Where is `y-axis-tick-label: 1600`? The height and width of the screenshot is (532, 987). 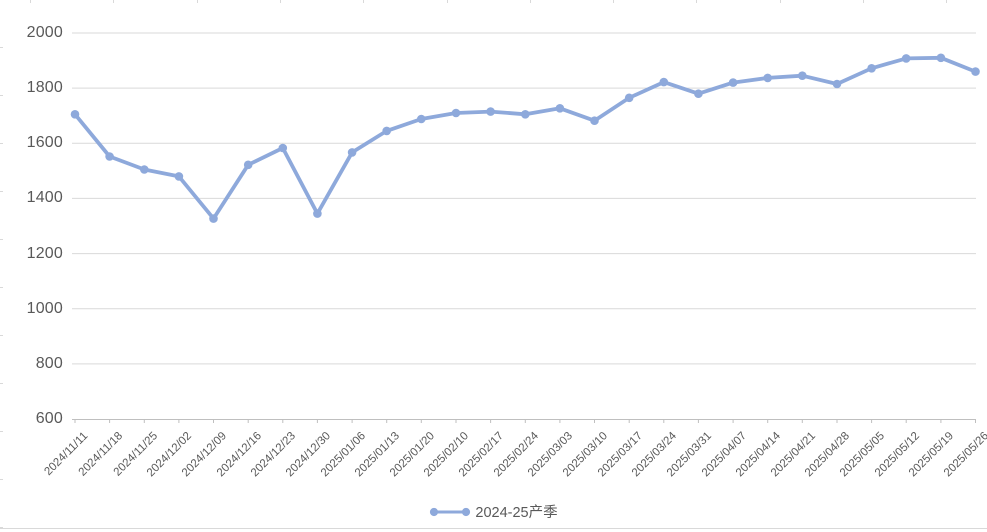
y-axis-tick-label: 1600 is located at coordinates (44, 143).